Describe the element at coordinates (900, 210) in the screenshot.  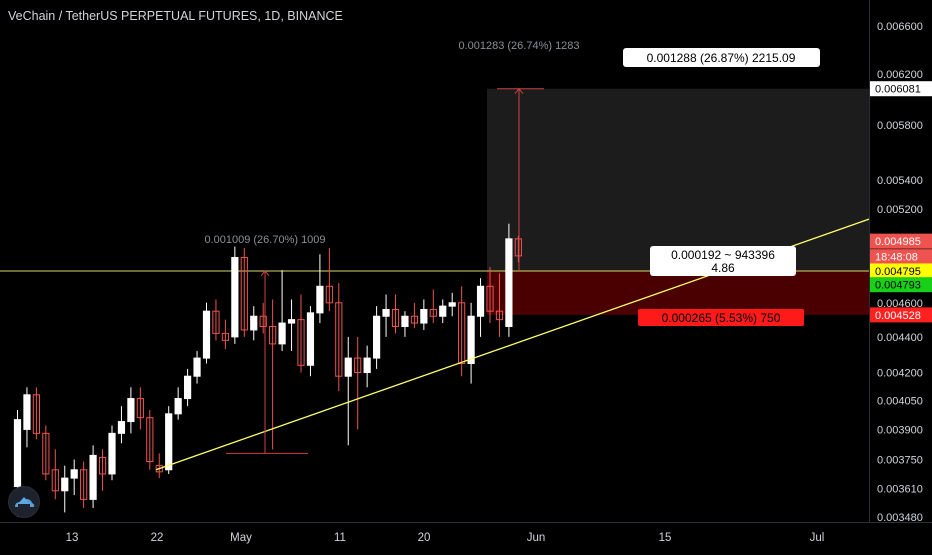
I see `price-tick-label: 0.005200` at that location.